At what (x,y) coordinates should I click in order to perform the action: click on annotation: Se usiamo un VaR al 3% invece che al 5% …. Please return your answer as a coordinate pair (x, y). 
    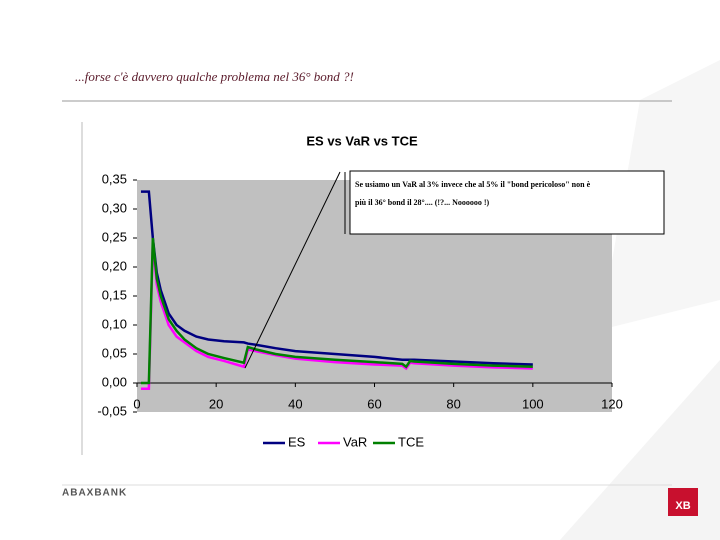
    Looking at the image, I should click on (473, 184).